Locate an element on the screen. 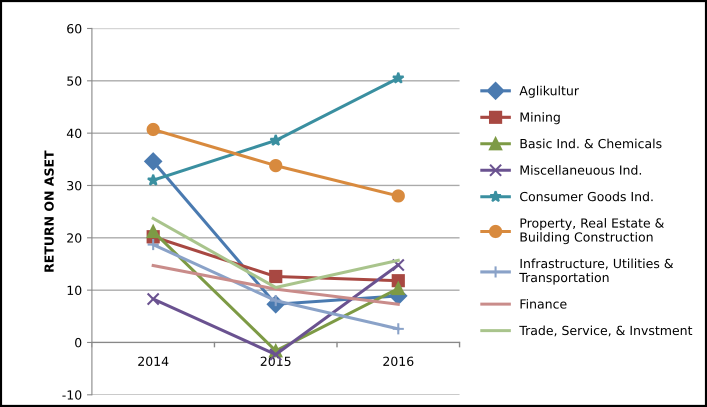 The width and height of the screenshot is (707, 407). legend-label: Miscellaneuous Ind. is located at coordinates (581, 170).